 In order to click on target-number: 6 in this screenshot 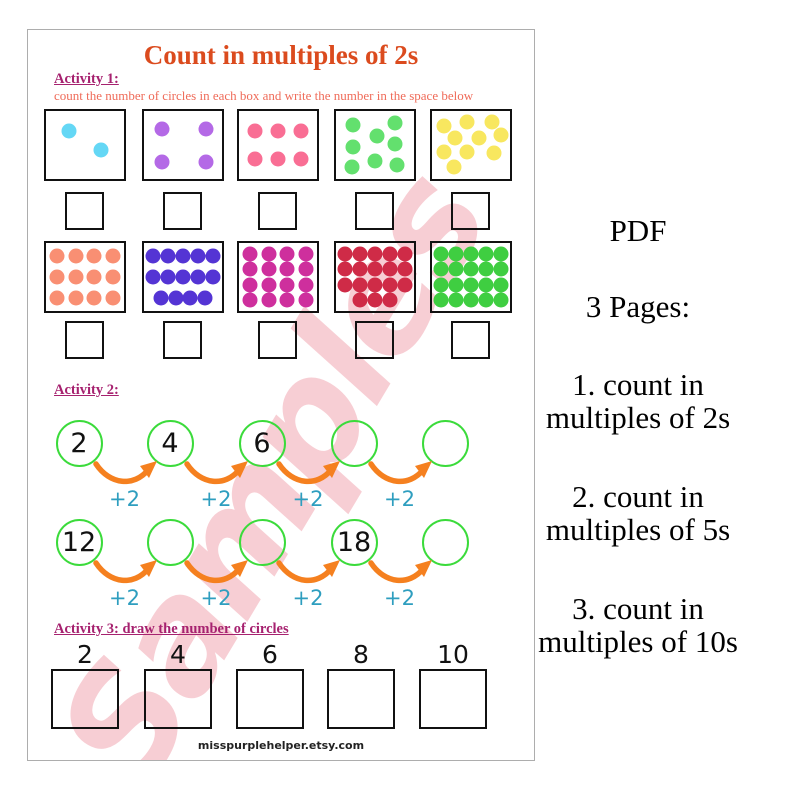, I will do `click(270, 654)`.